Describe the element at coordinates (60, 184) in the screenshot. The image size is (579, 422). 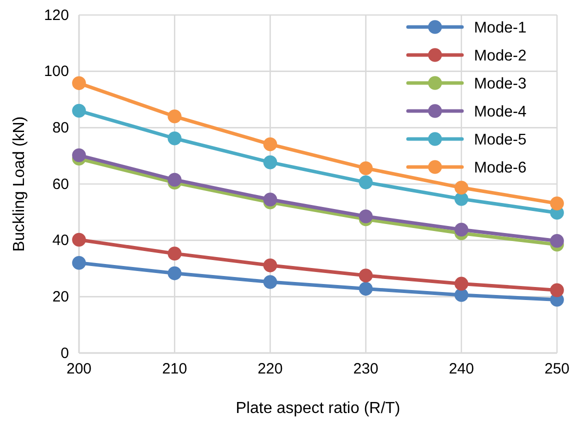
I see `y-tick-label: 60` at that location.